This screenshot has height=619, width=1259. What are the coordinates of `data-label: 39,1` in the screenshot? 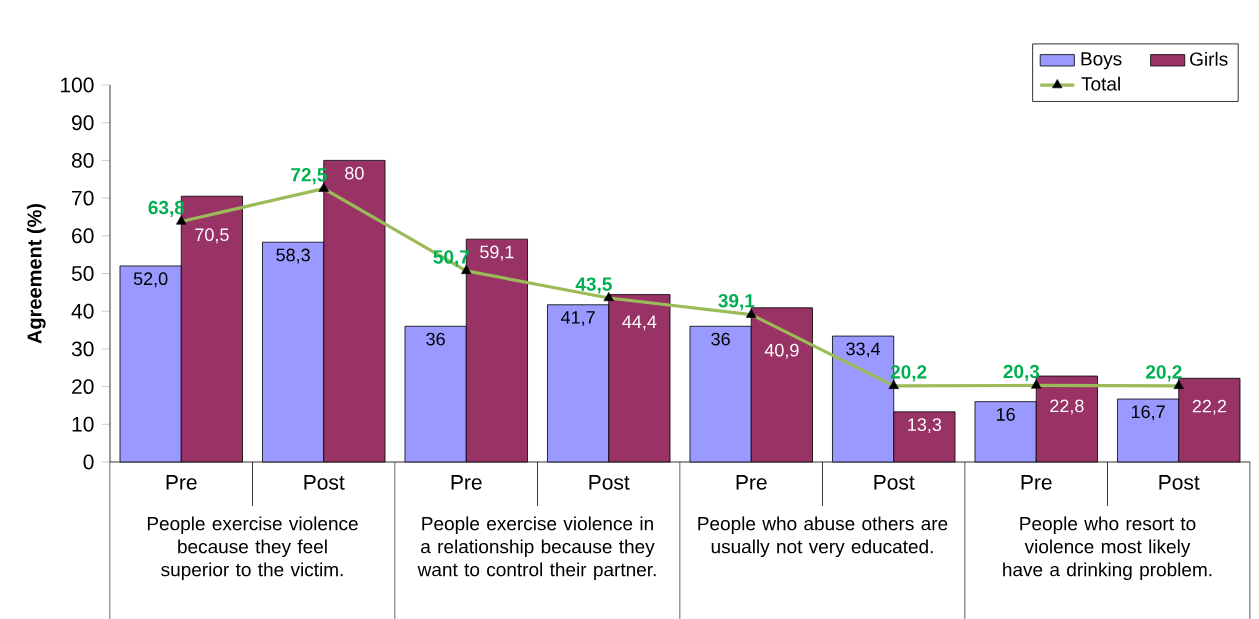 It's located at (736, 302).